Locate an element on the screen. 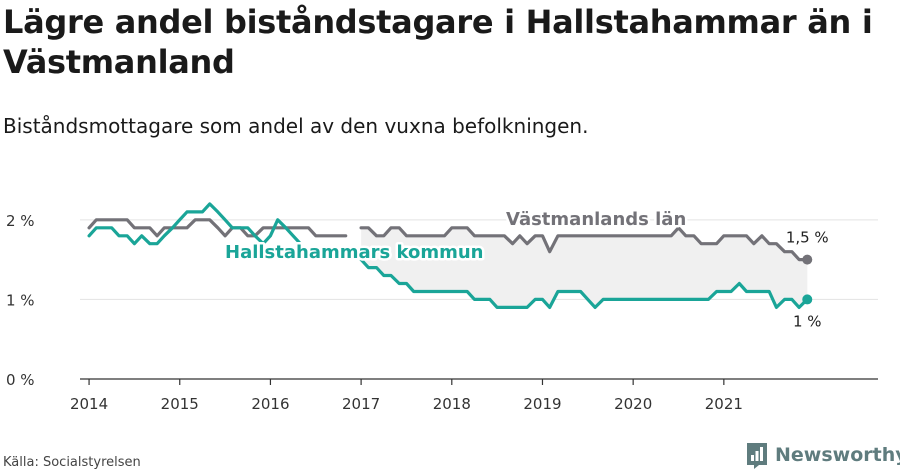 The height and width of the screenshot is (474, 900). y-tick-label: 1 % is located at coordinates (20, 300).